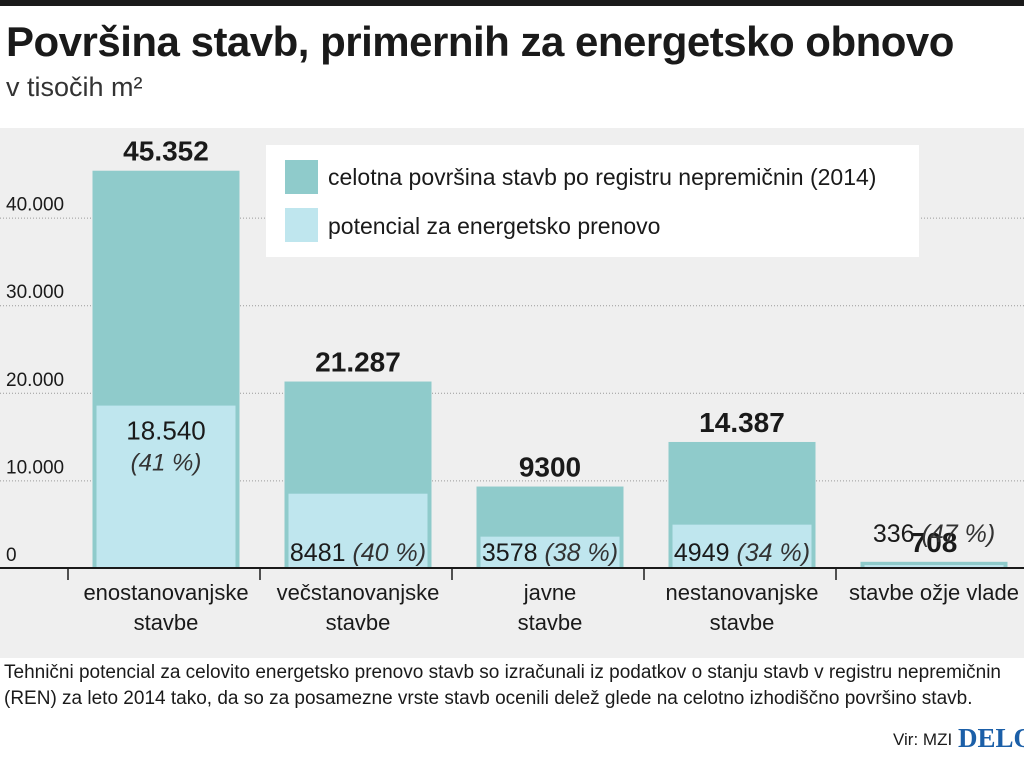 Image resolution: width=1024 pixels, height=759 pixels. I want to click on x-category-label: stavbe ožje vlade, so click(934, 592).